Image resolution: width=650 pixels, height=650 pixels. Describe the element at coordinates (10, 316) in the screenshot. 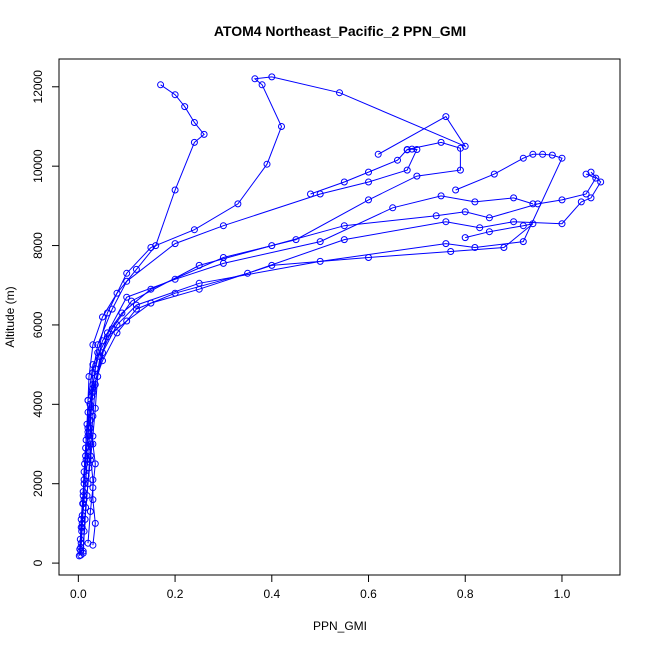

I see `y-axis-label: Altitude (m)` at that location.